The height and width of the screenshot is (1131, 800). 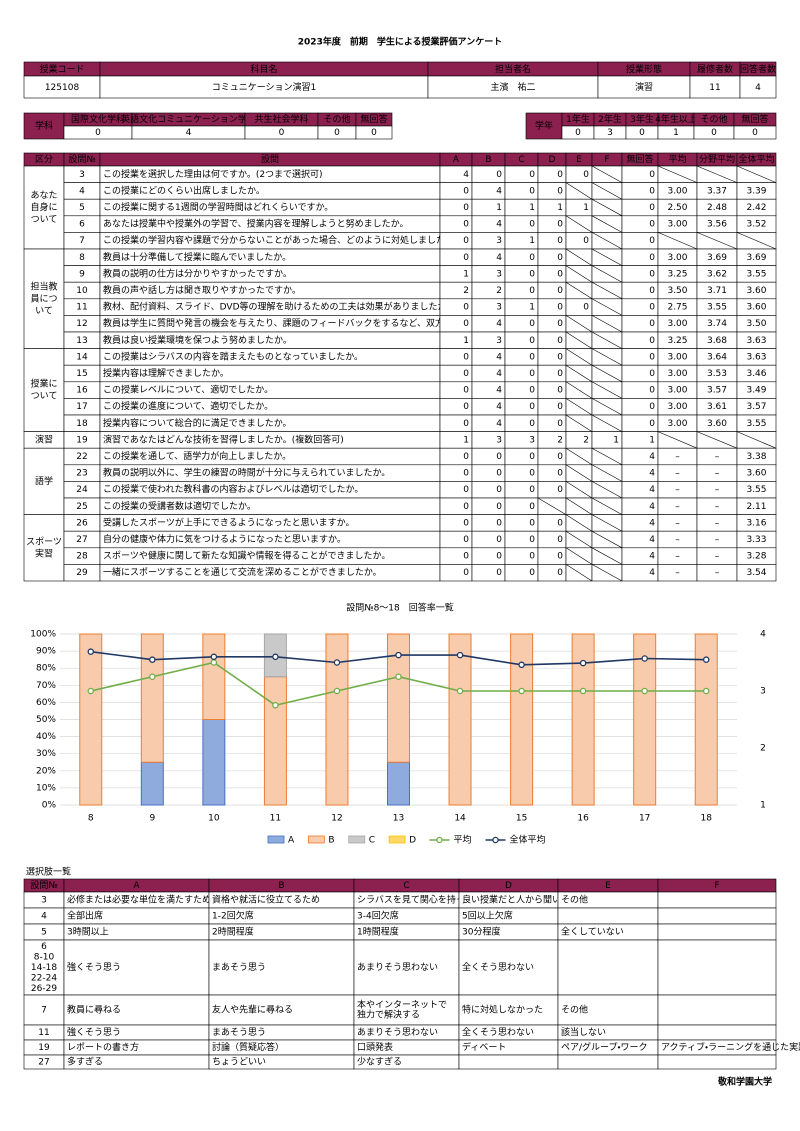 What do you see at coordinates (81, 407) in the screenshot?
I see `cell-text: 17` at bounding box center [81, 407].